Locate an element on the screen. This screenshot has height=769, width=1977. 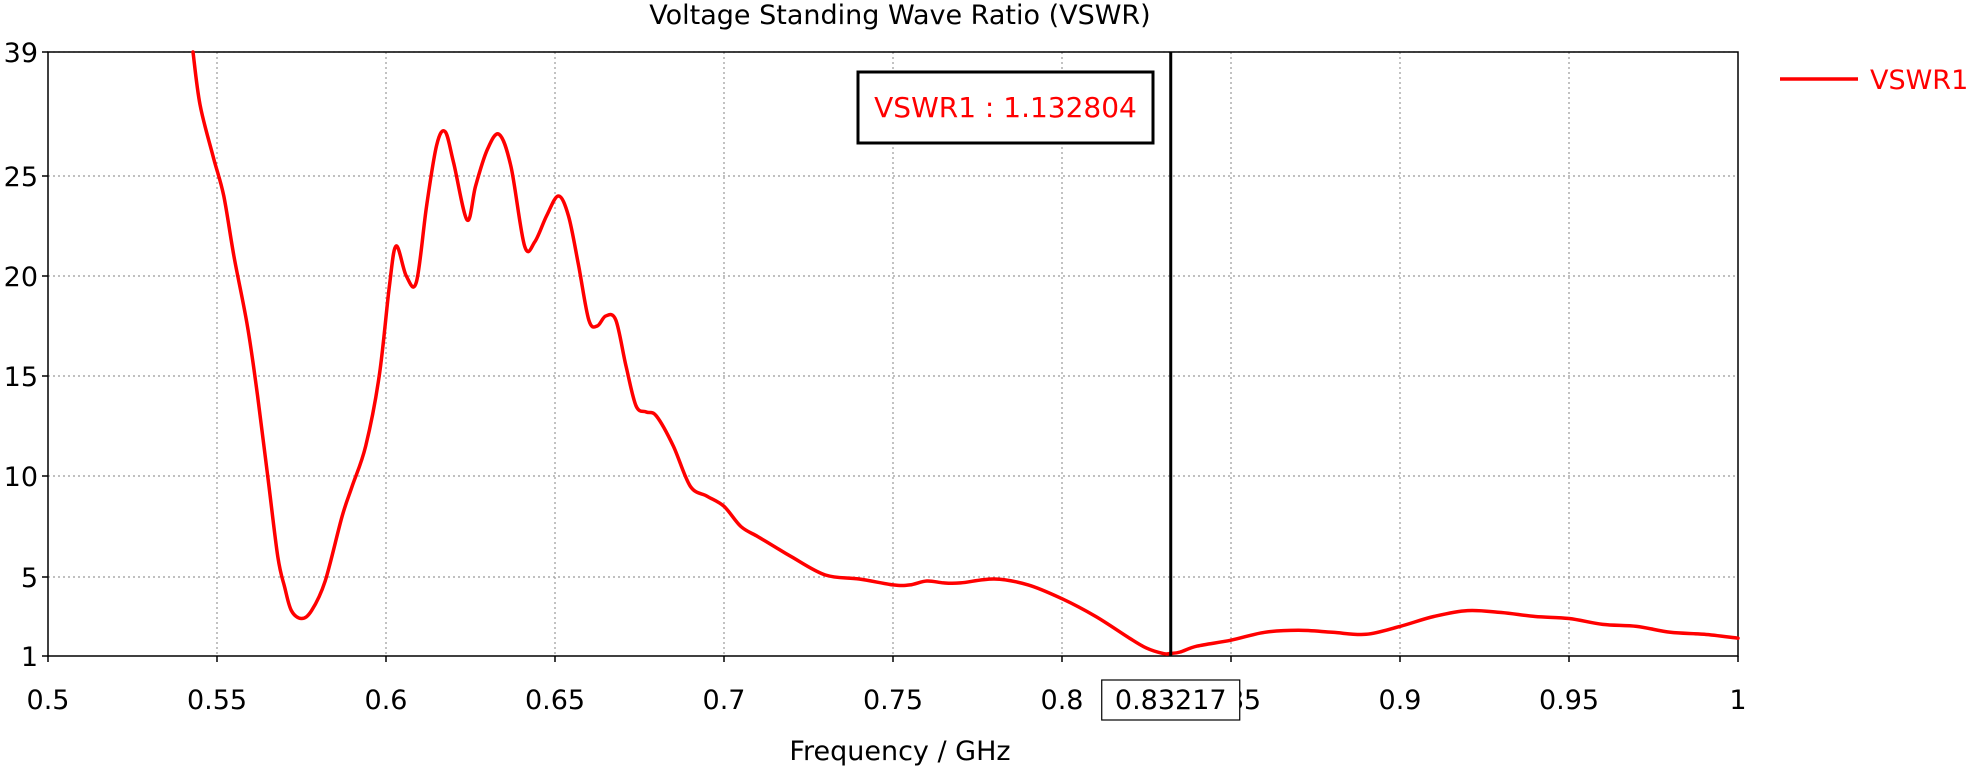
marker-readout: VSWR1 : 1.132804 is located at coordinates (1005, 107).